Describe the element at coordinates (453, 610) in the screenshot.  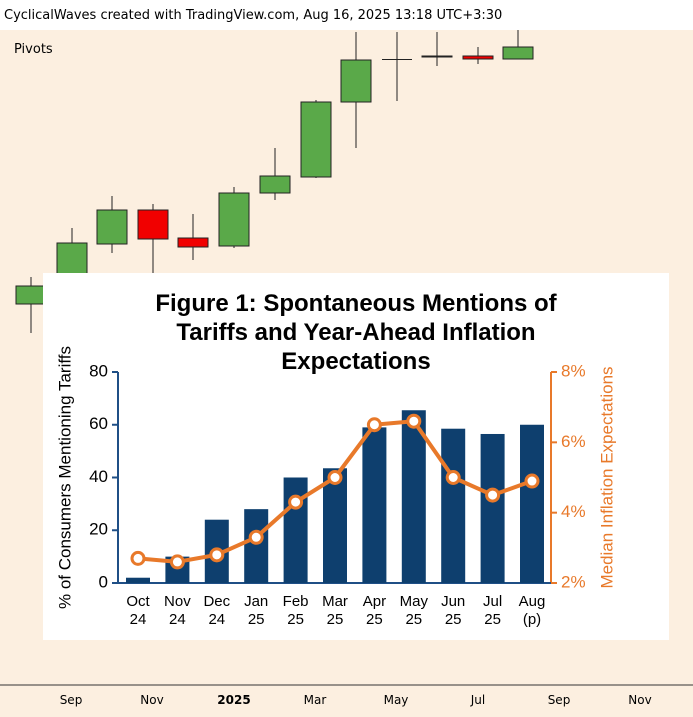
I see `x-tick-label: Jun 25` at that location.